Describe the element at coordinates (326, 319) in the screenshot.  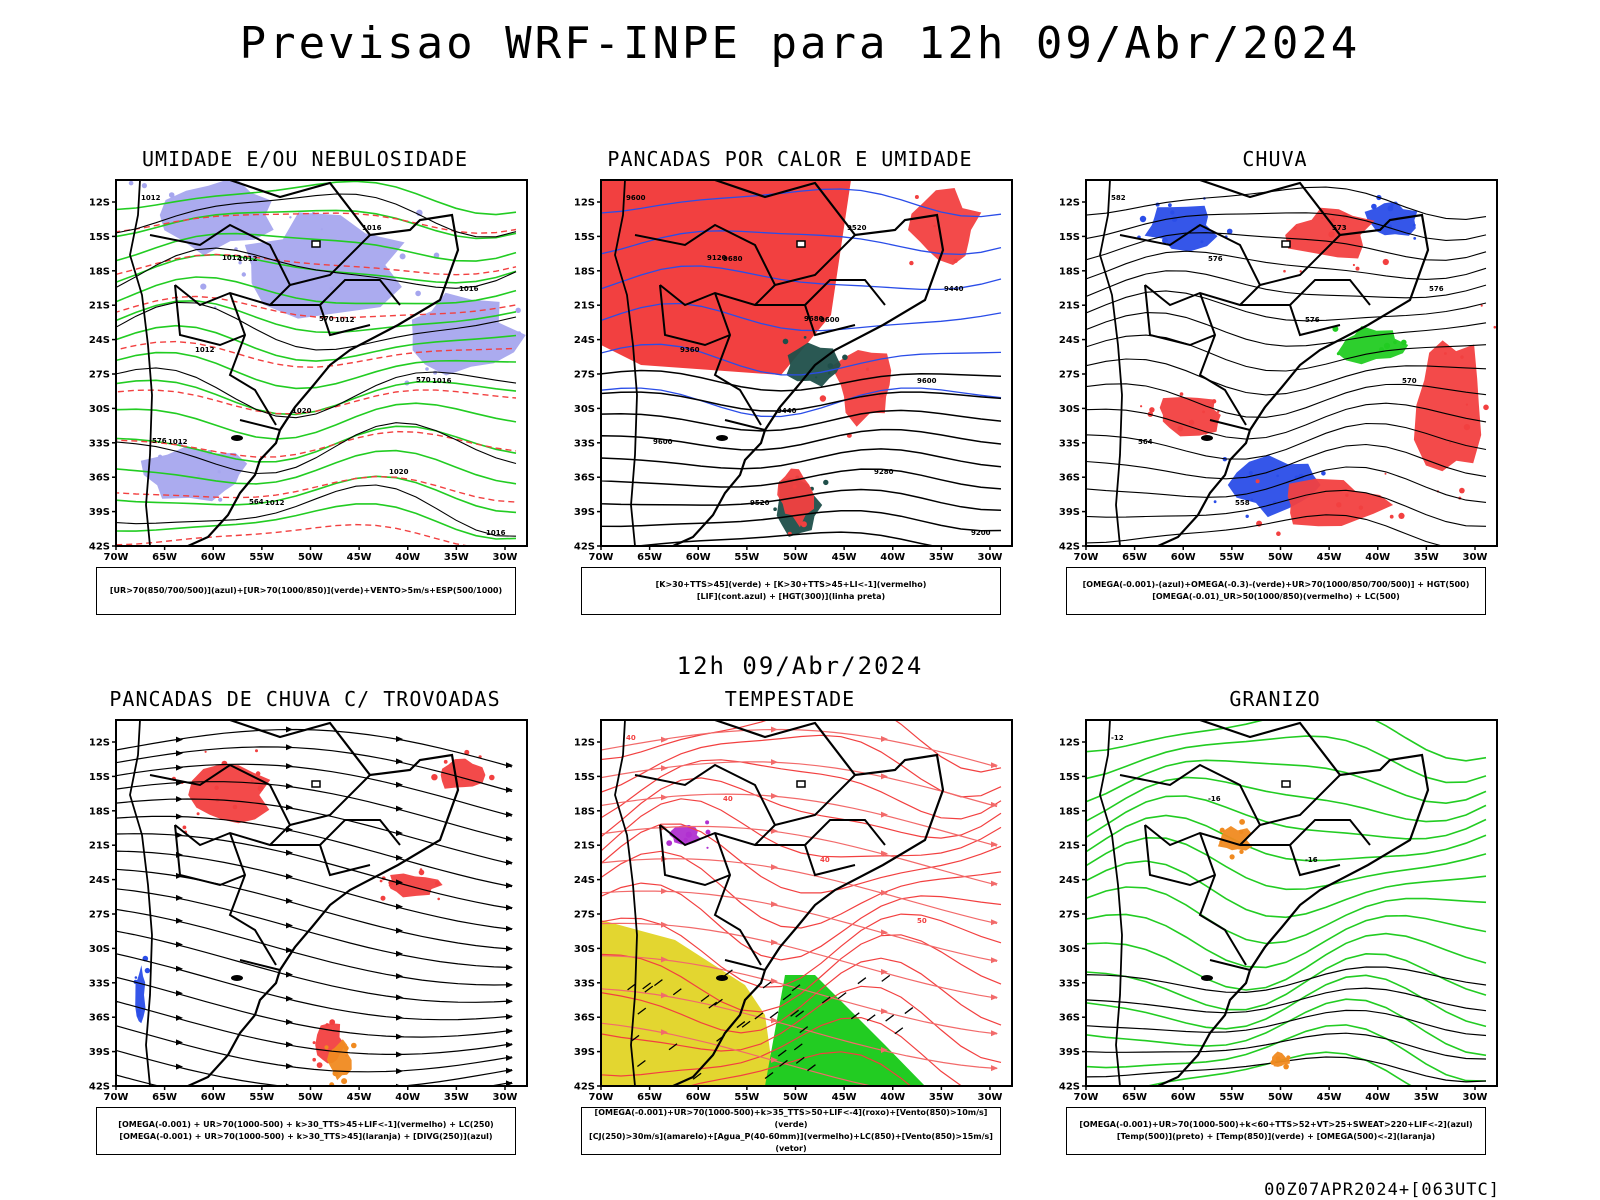
I see `isoline-label: 570` at that location.